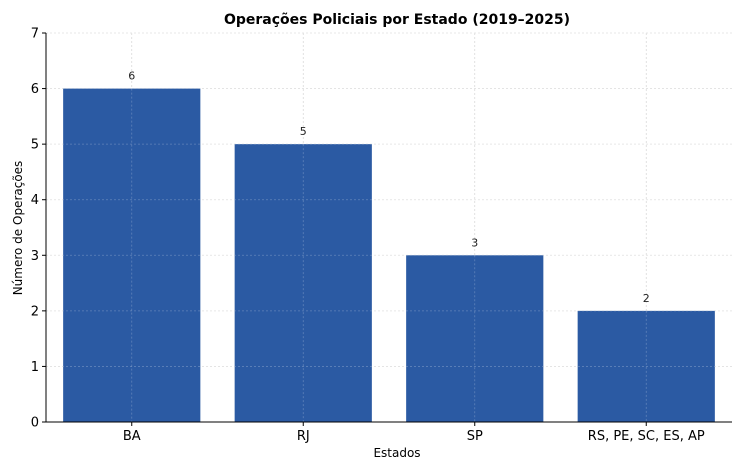  What do you see at coordinates (35, 89) in the screenshot?
I see `y-tick-label: 6` at bounding box center [35, 89].